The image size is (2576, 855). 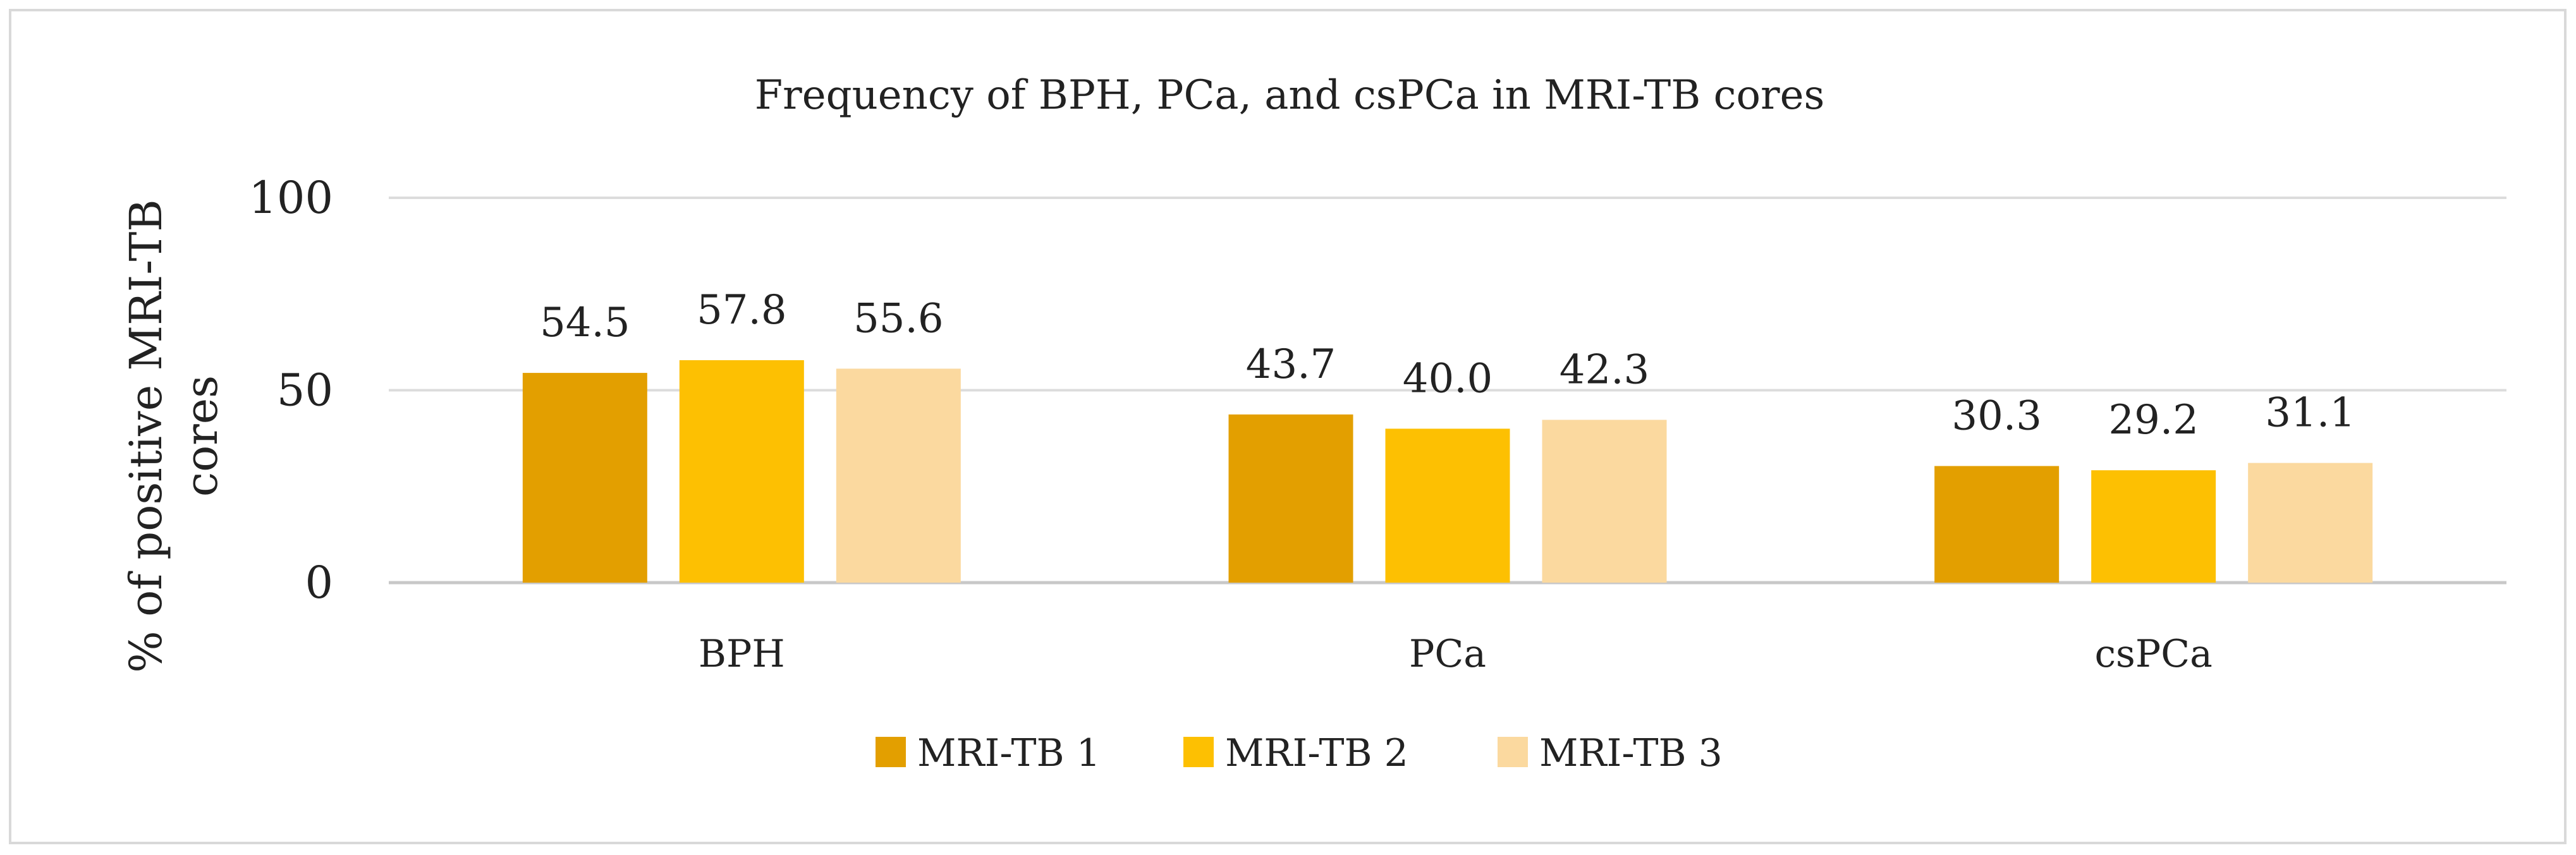 What do you see at coordinates (202, 436) in the screenshot?
I see `y-axis-label-line-2: cores` at bounding box center [202, 436].